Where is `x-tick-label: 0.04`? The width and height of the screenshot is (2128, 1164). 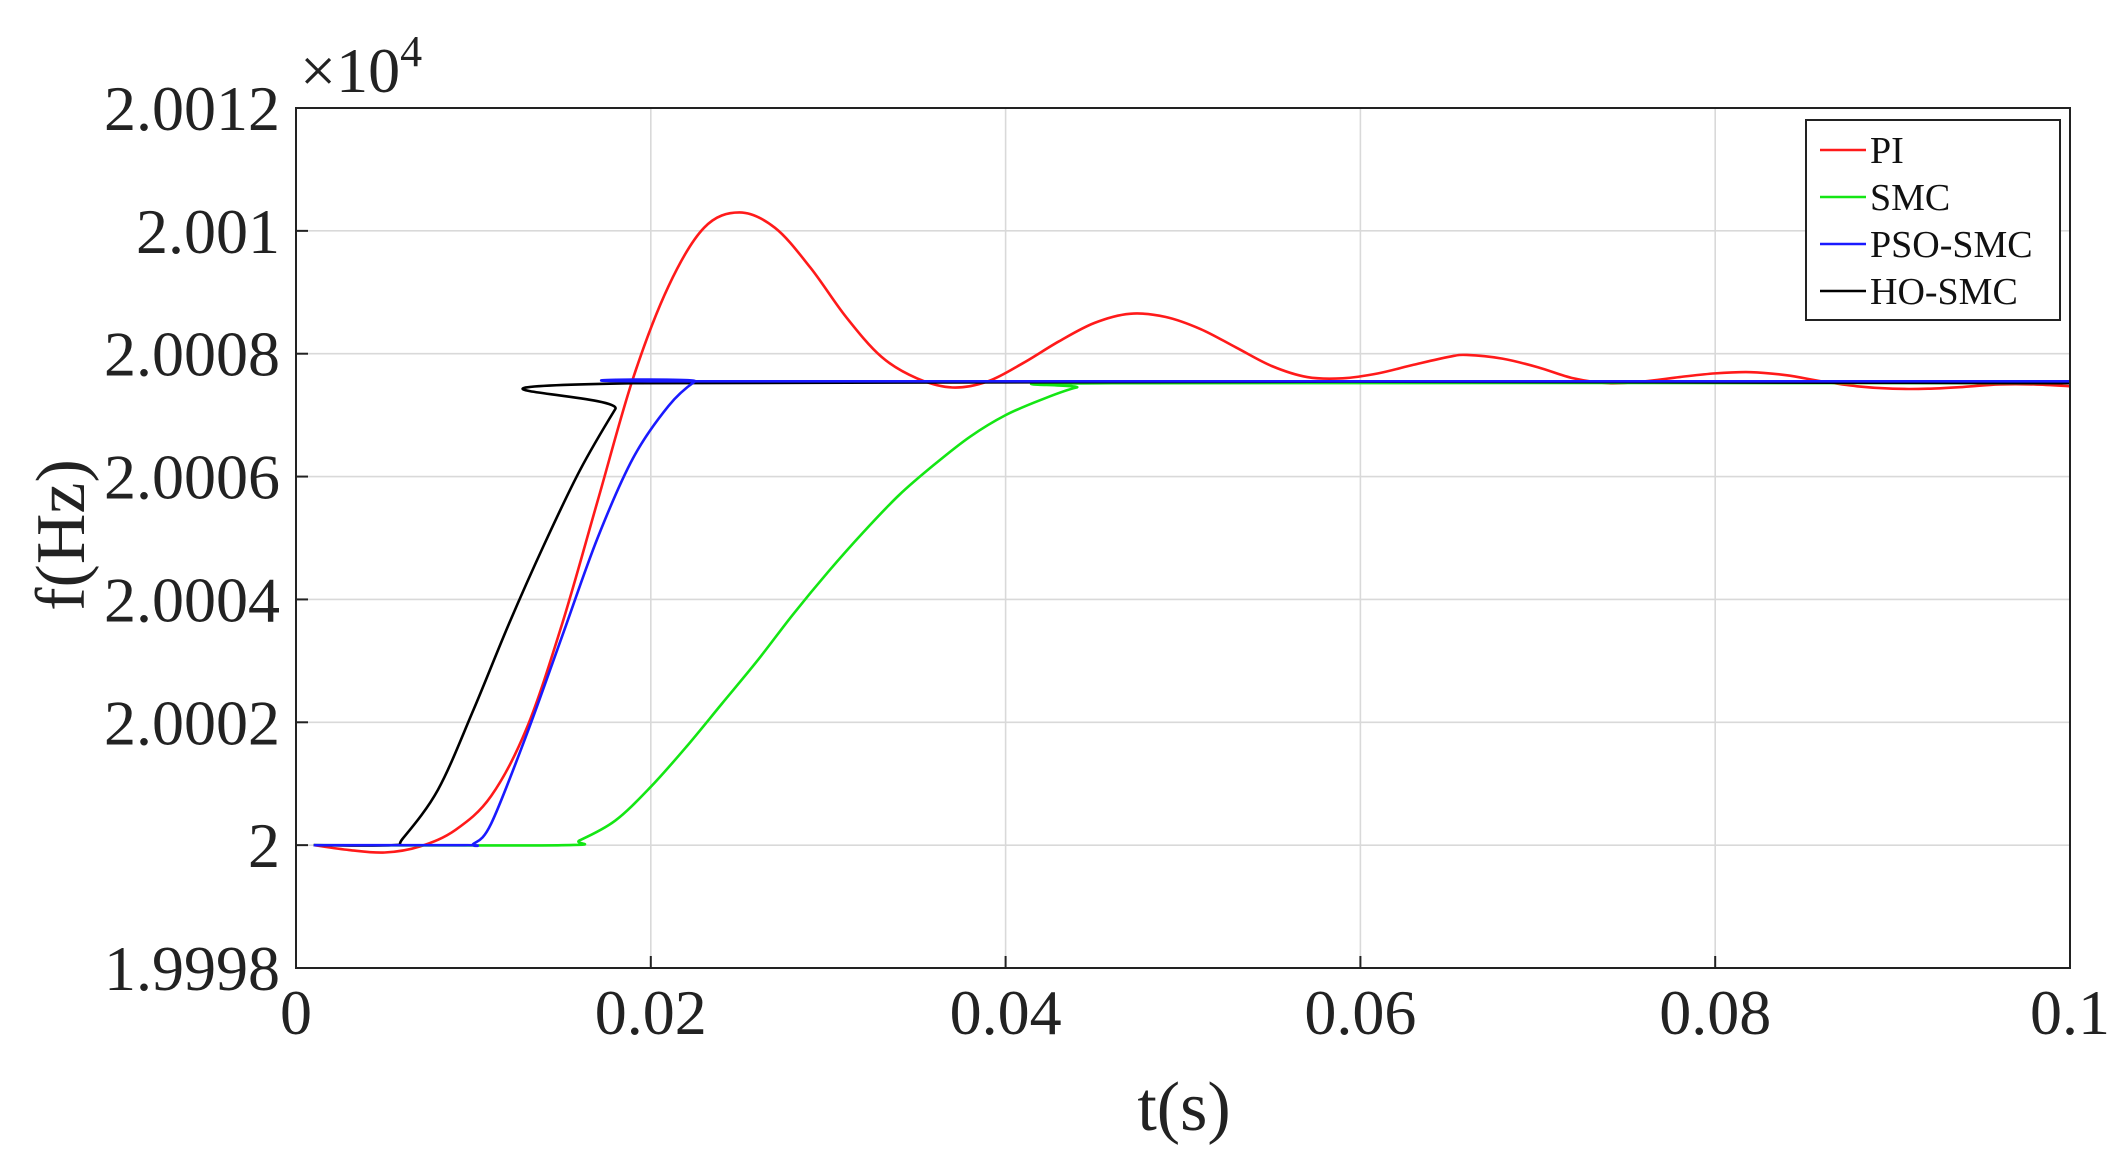 x-tick-label: 0.04 is located at coordinates (1006, 1012).